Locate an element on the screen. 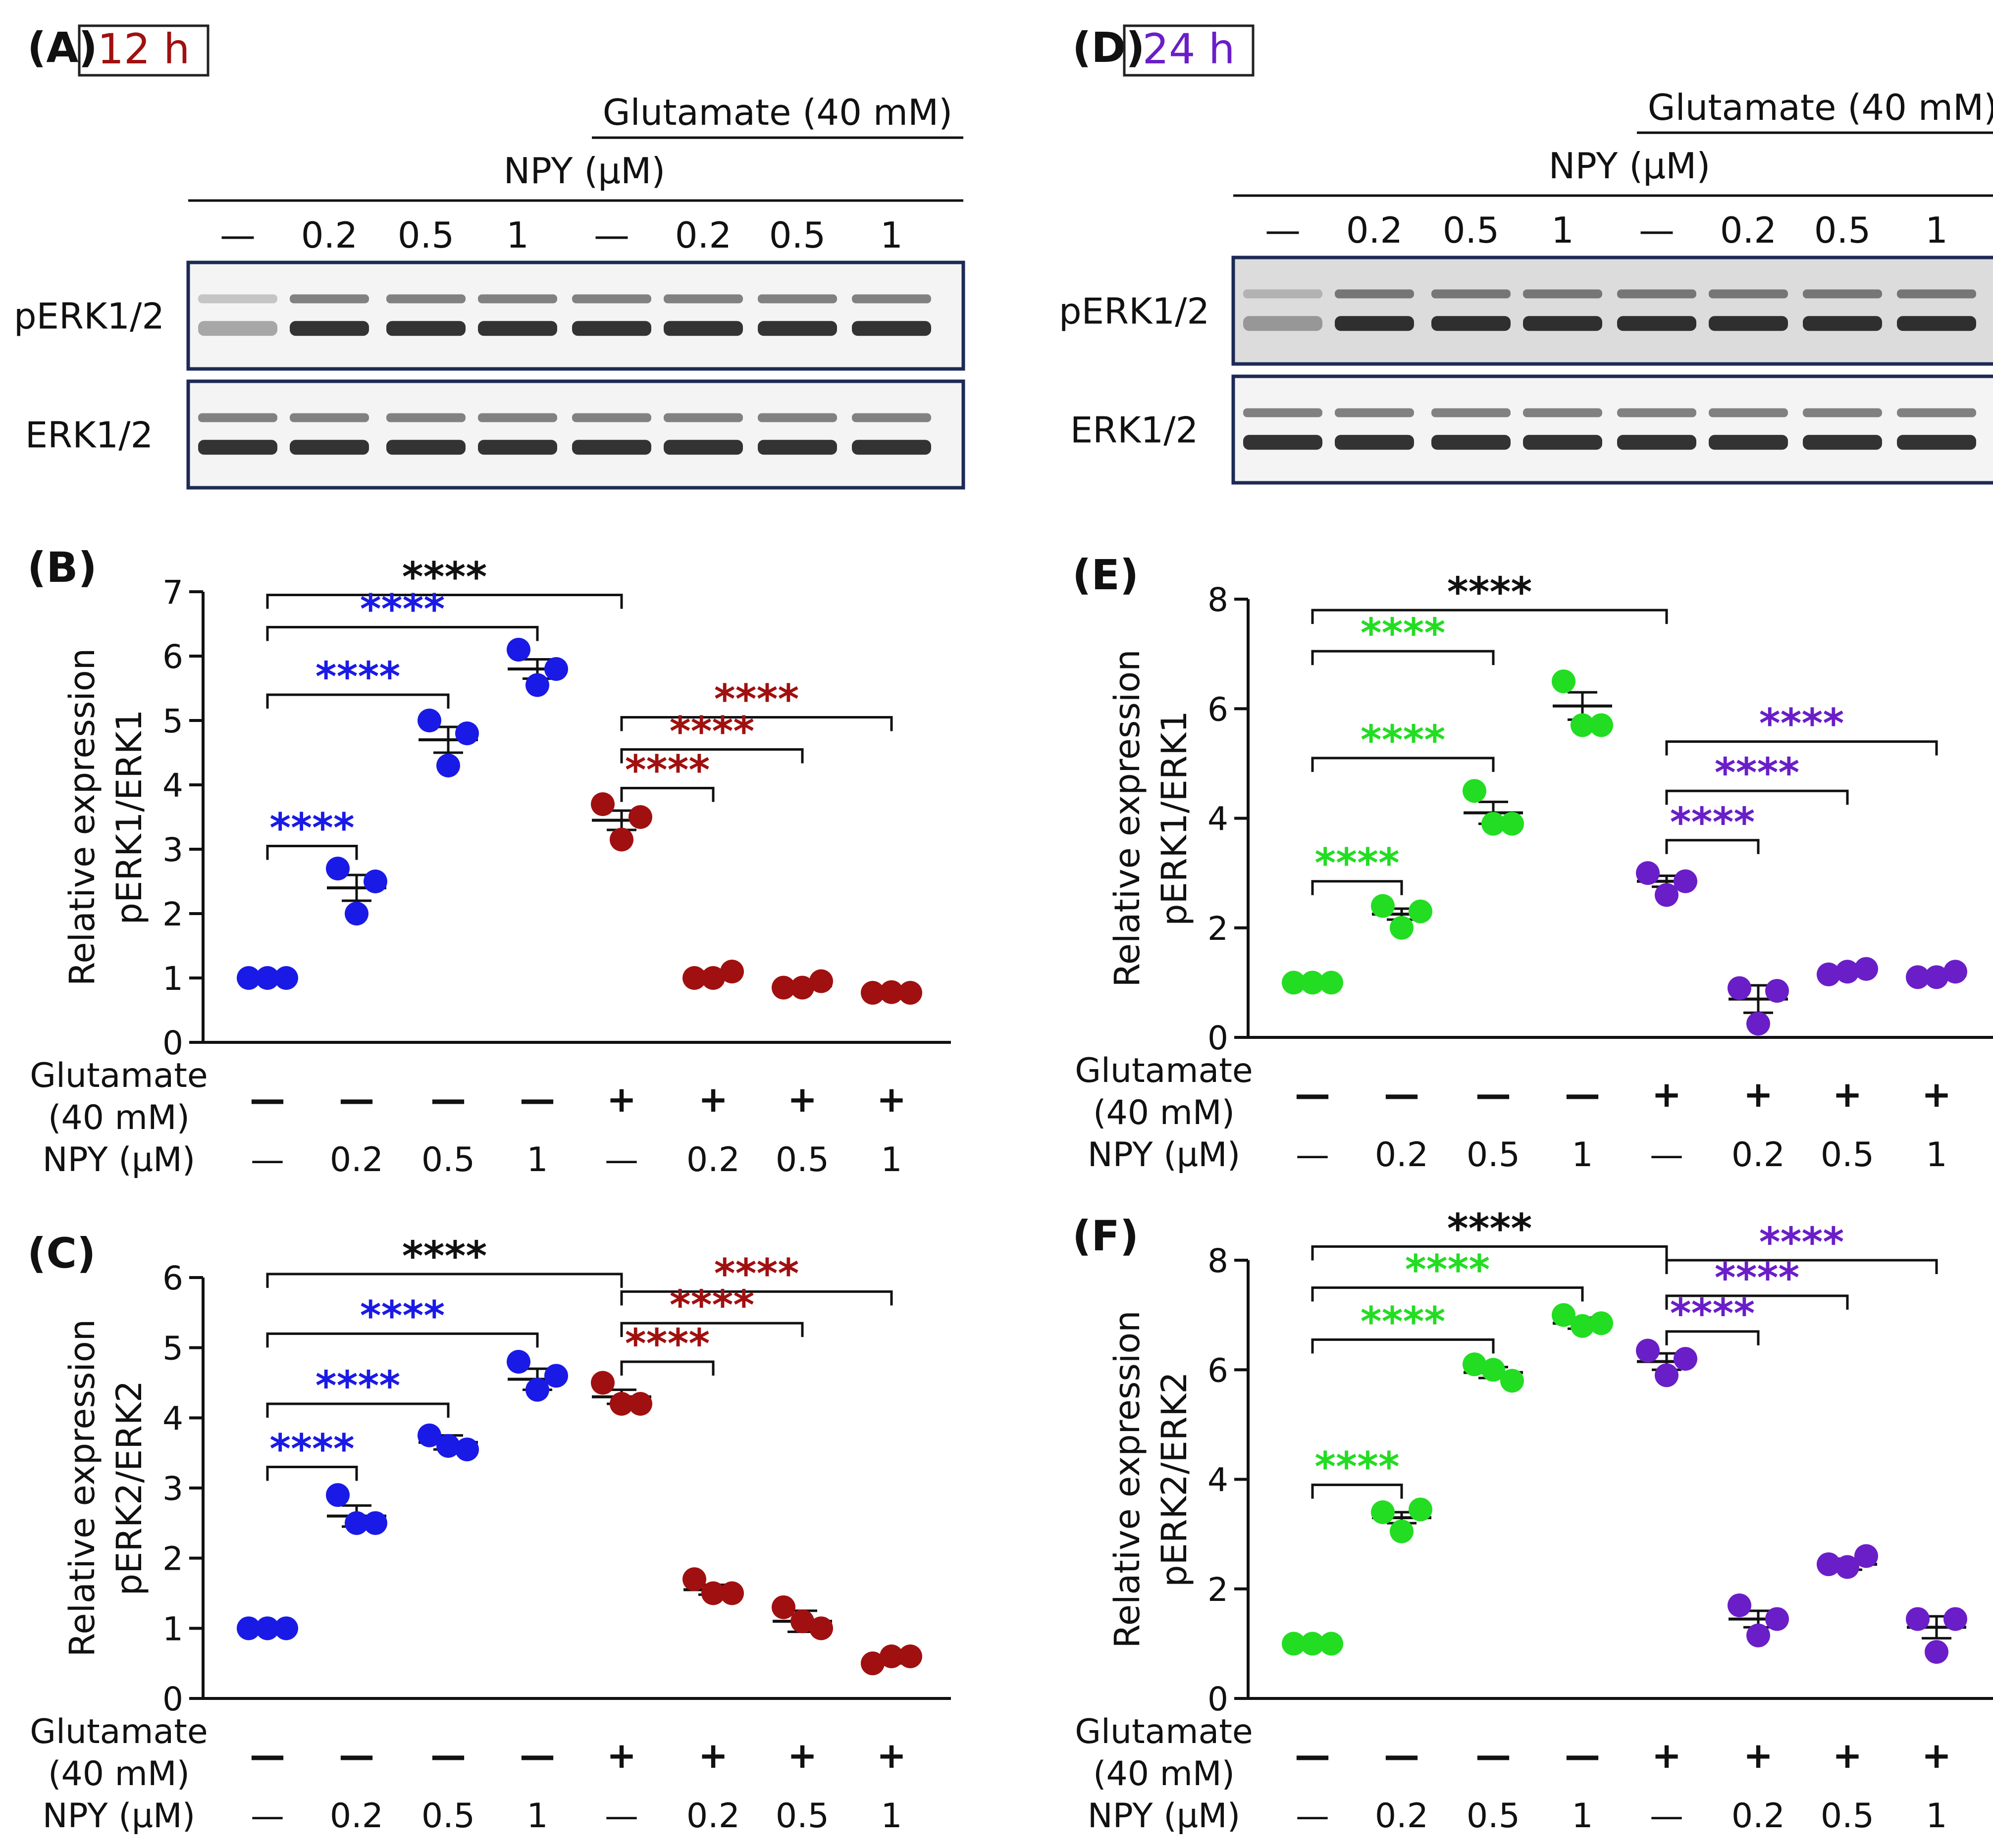 Image resolution: width=1993 pixels, height=1848 pixels. header-left: (A) 12 h is located at coordinates (118, 50).